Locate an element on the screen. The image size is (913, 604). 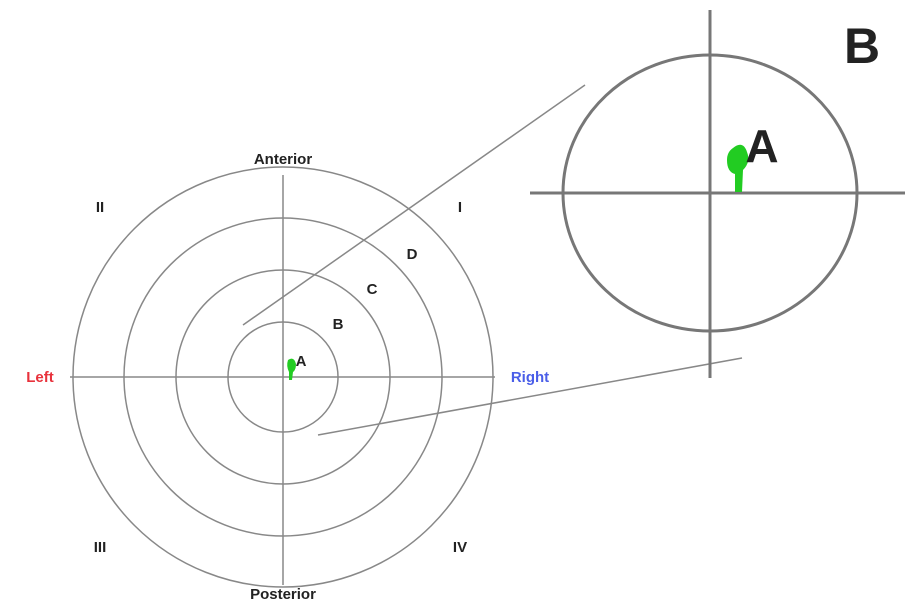
zone-label: A is located at coordinates (301, 361).